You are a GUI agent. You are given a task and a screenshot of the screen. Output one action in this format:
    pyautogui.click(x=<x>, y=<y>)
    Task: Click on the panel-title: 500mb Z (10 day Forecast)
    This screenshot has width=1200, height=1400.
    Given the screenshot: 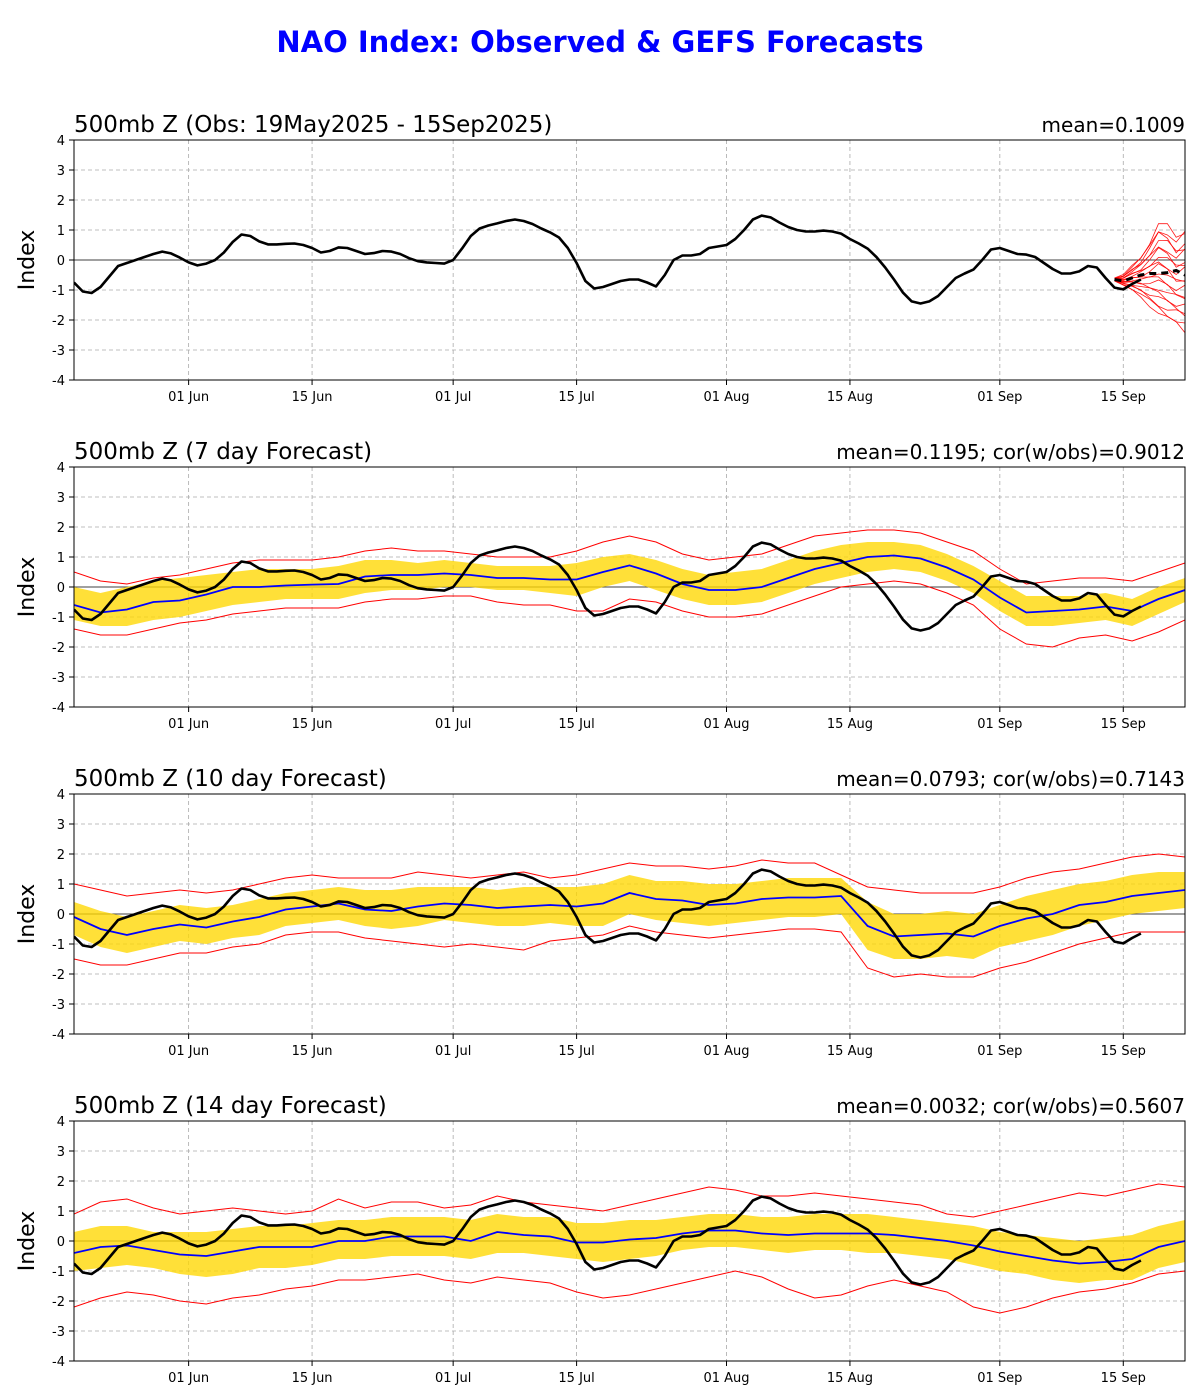 What is the action you would take?
    pyautogui.click(x=230, y=779)
    